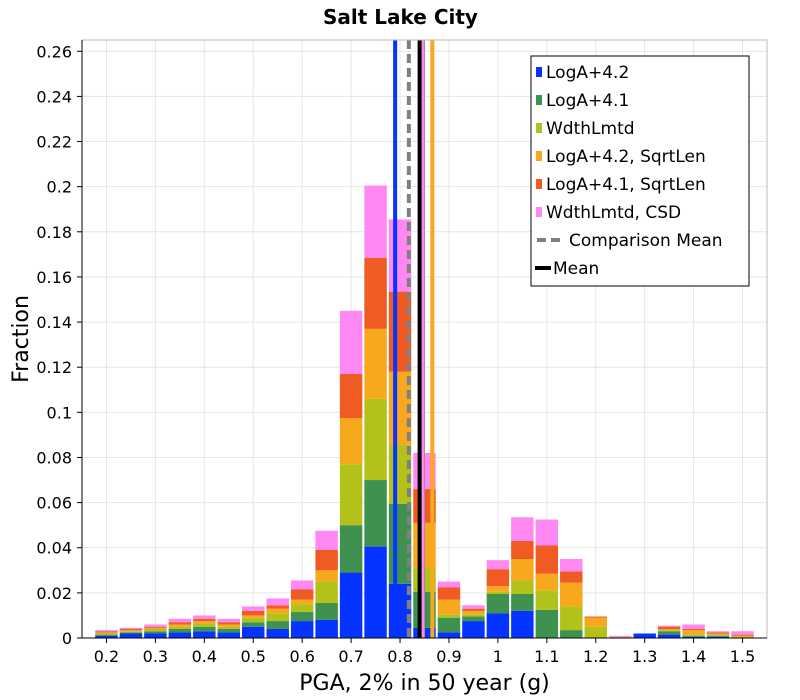 The height and width of the screenshot is (700, 800). What do you see at coordinates (59, 187) in the screenshot?
I see `y-tick-label: 0.2` at bounding box center [59, 187].